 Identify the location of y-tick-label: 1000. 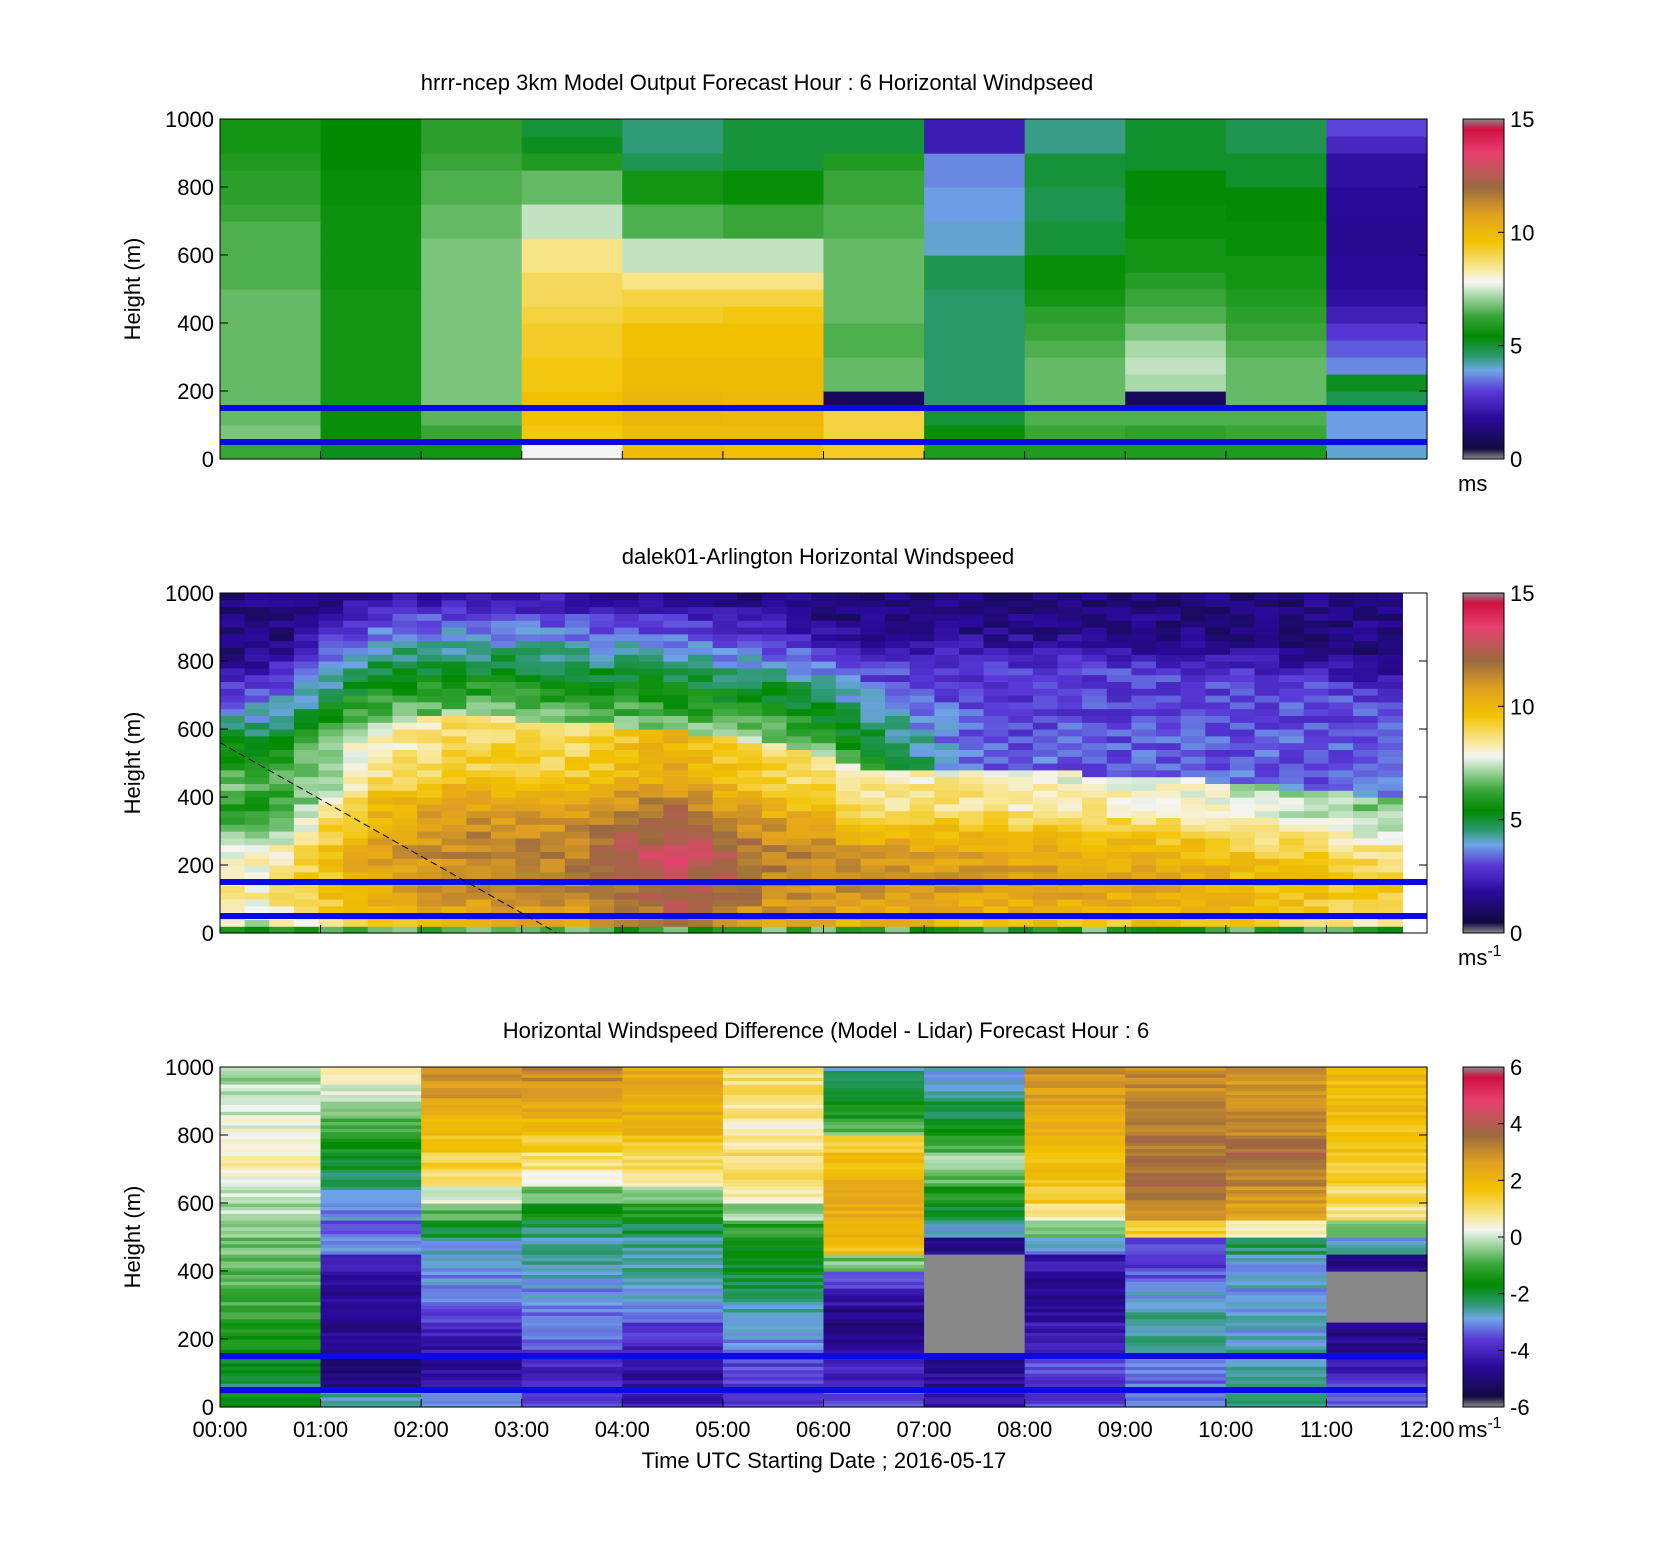
(189, 119).